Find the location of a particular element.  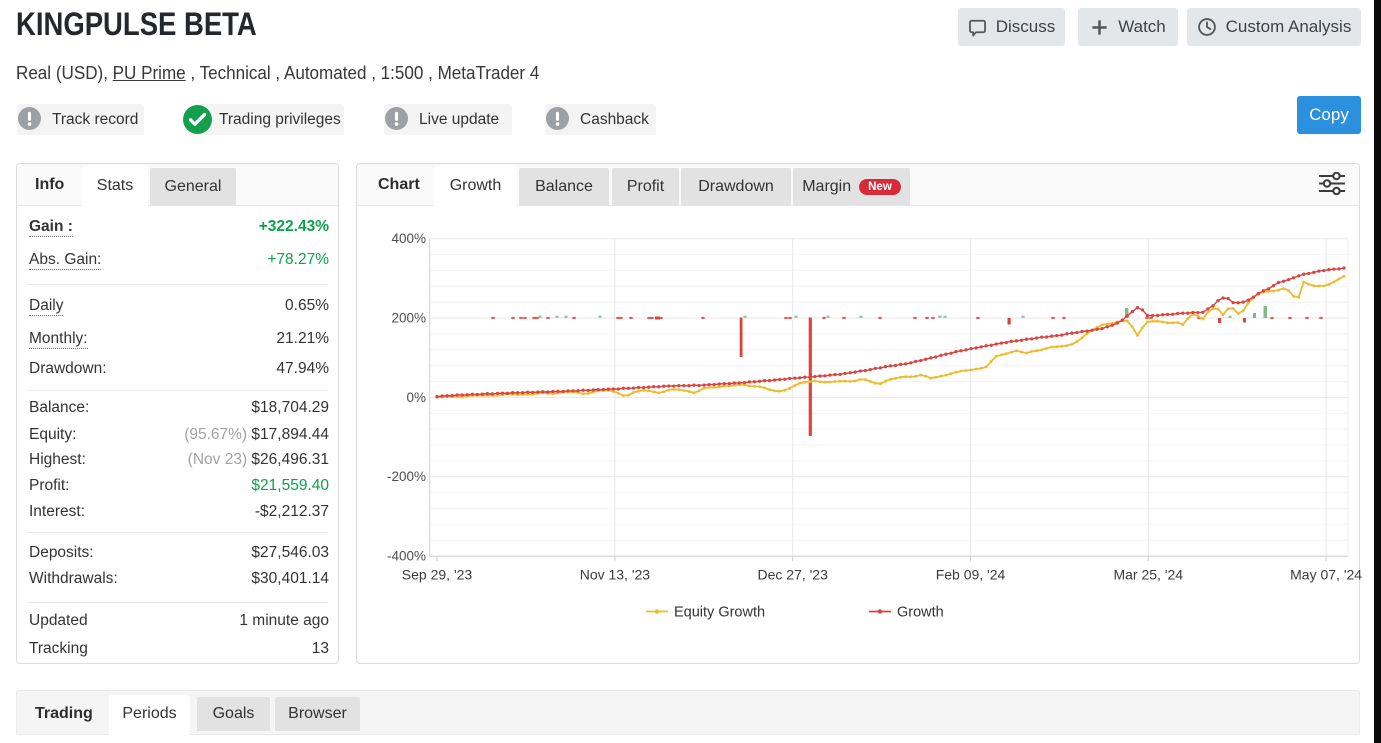

svg-text: 0% is located at coordinates (416, 397).